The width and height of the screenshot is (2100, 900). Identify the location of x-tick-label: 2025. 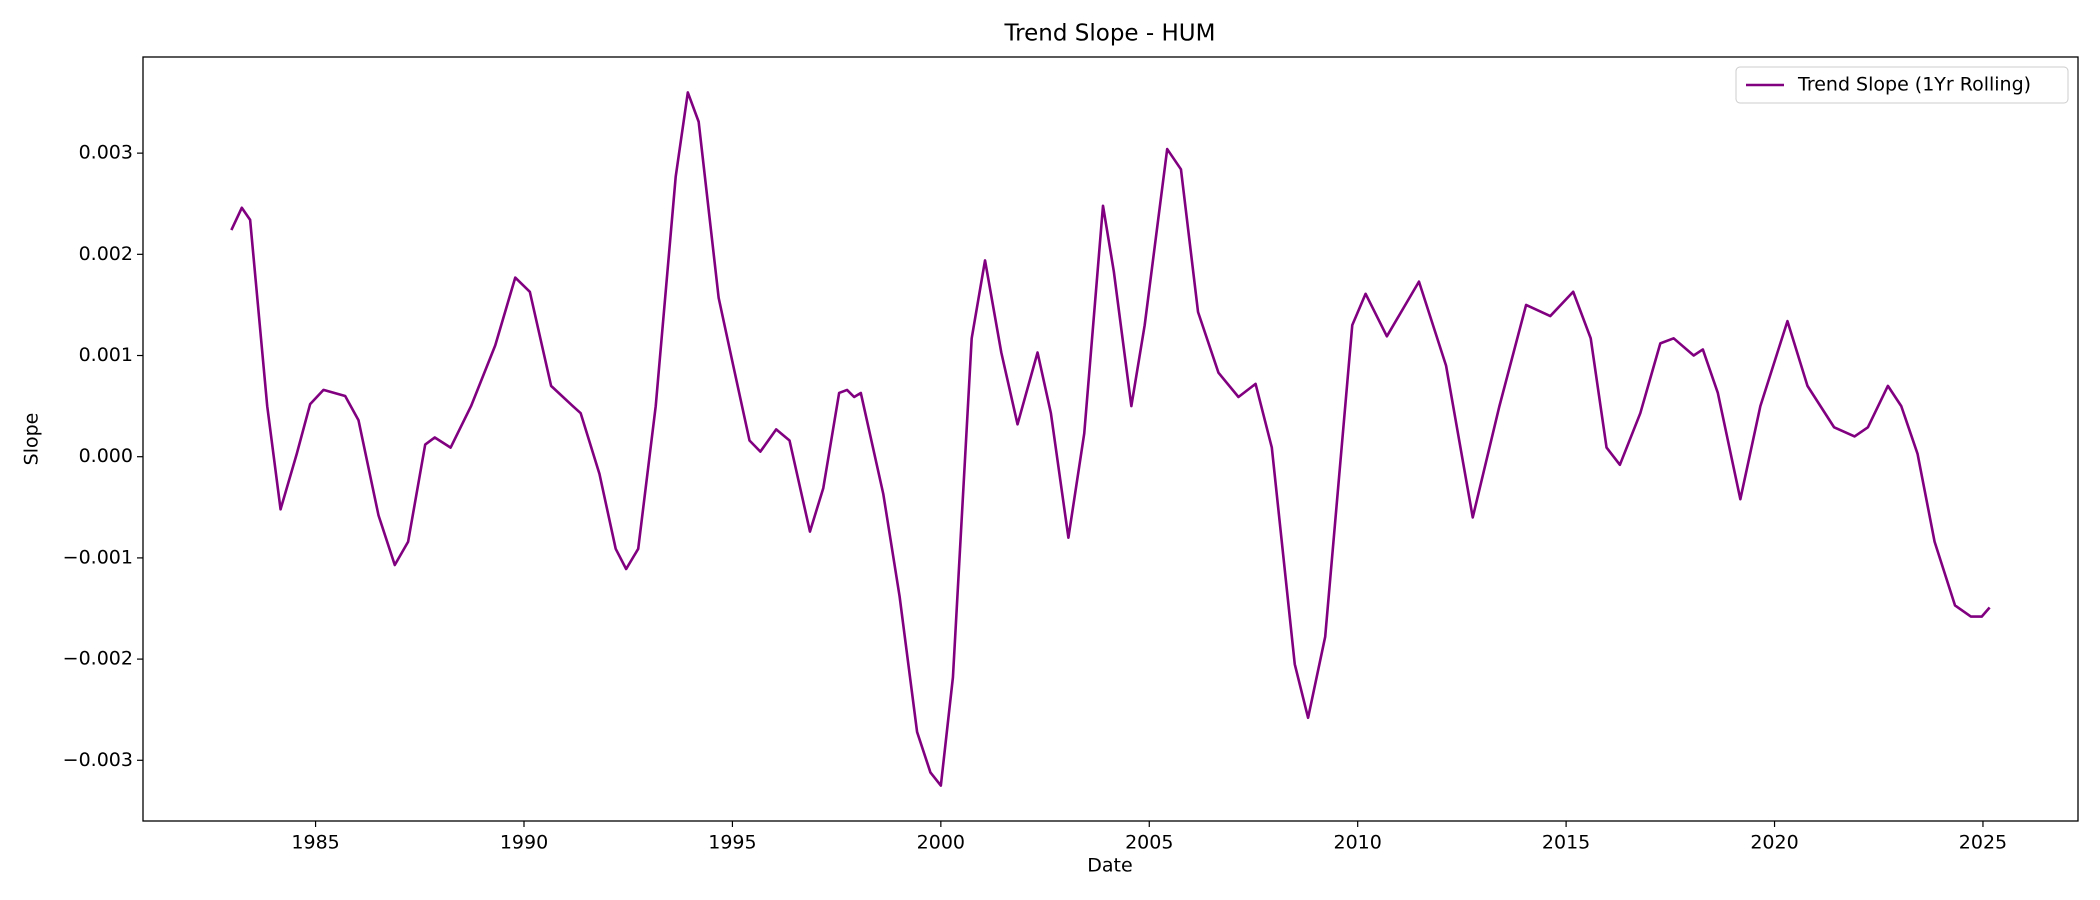
(1983, 843).